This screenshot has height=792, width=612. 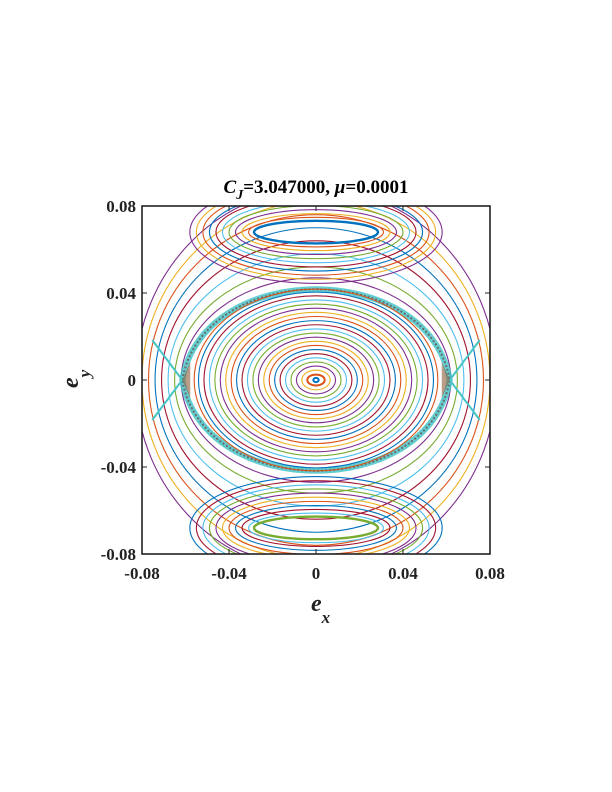 What do you see at coordinates (84, 374) in the screenshot?
I see `y-axis-subscript: y` at bounding box center [84, 374].